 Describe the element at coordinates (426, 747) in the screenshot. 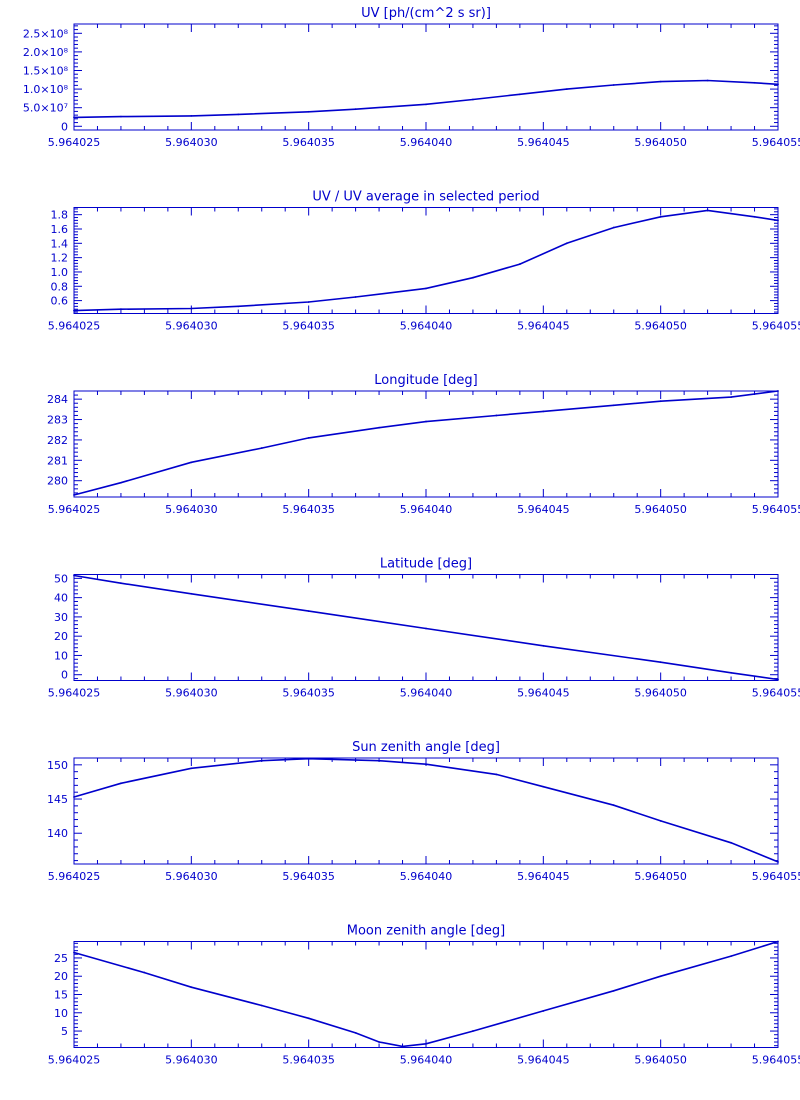

I see `chart-title: Sun zenith angle [deg]` at that location.